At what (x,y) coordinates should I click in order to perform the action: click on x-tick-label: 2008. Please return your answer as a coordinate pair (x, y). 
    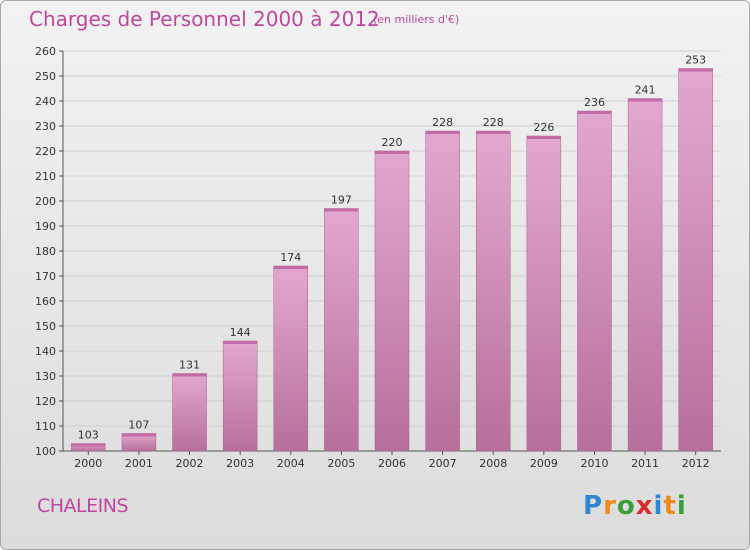
    Looking at the image, I should click on (493, 463).